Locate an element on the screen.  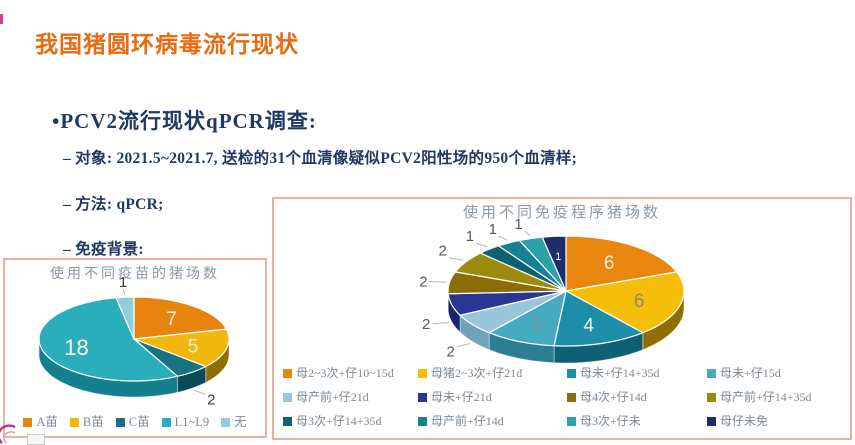
legend-item: 母未+仔15d is located at coordinates (778, 373).